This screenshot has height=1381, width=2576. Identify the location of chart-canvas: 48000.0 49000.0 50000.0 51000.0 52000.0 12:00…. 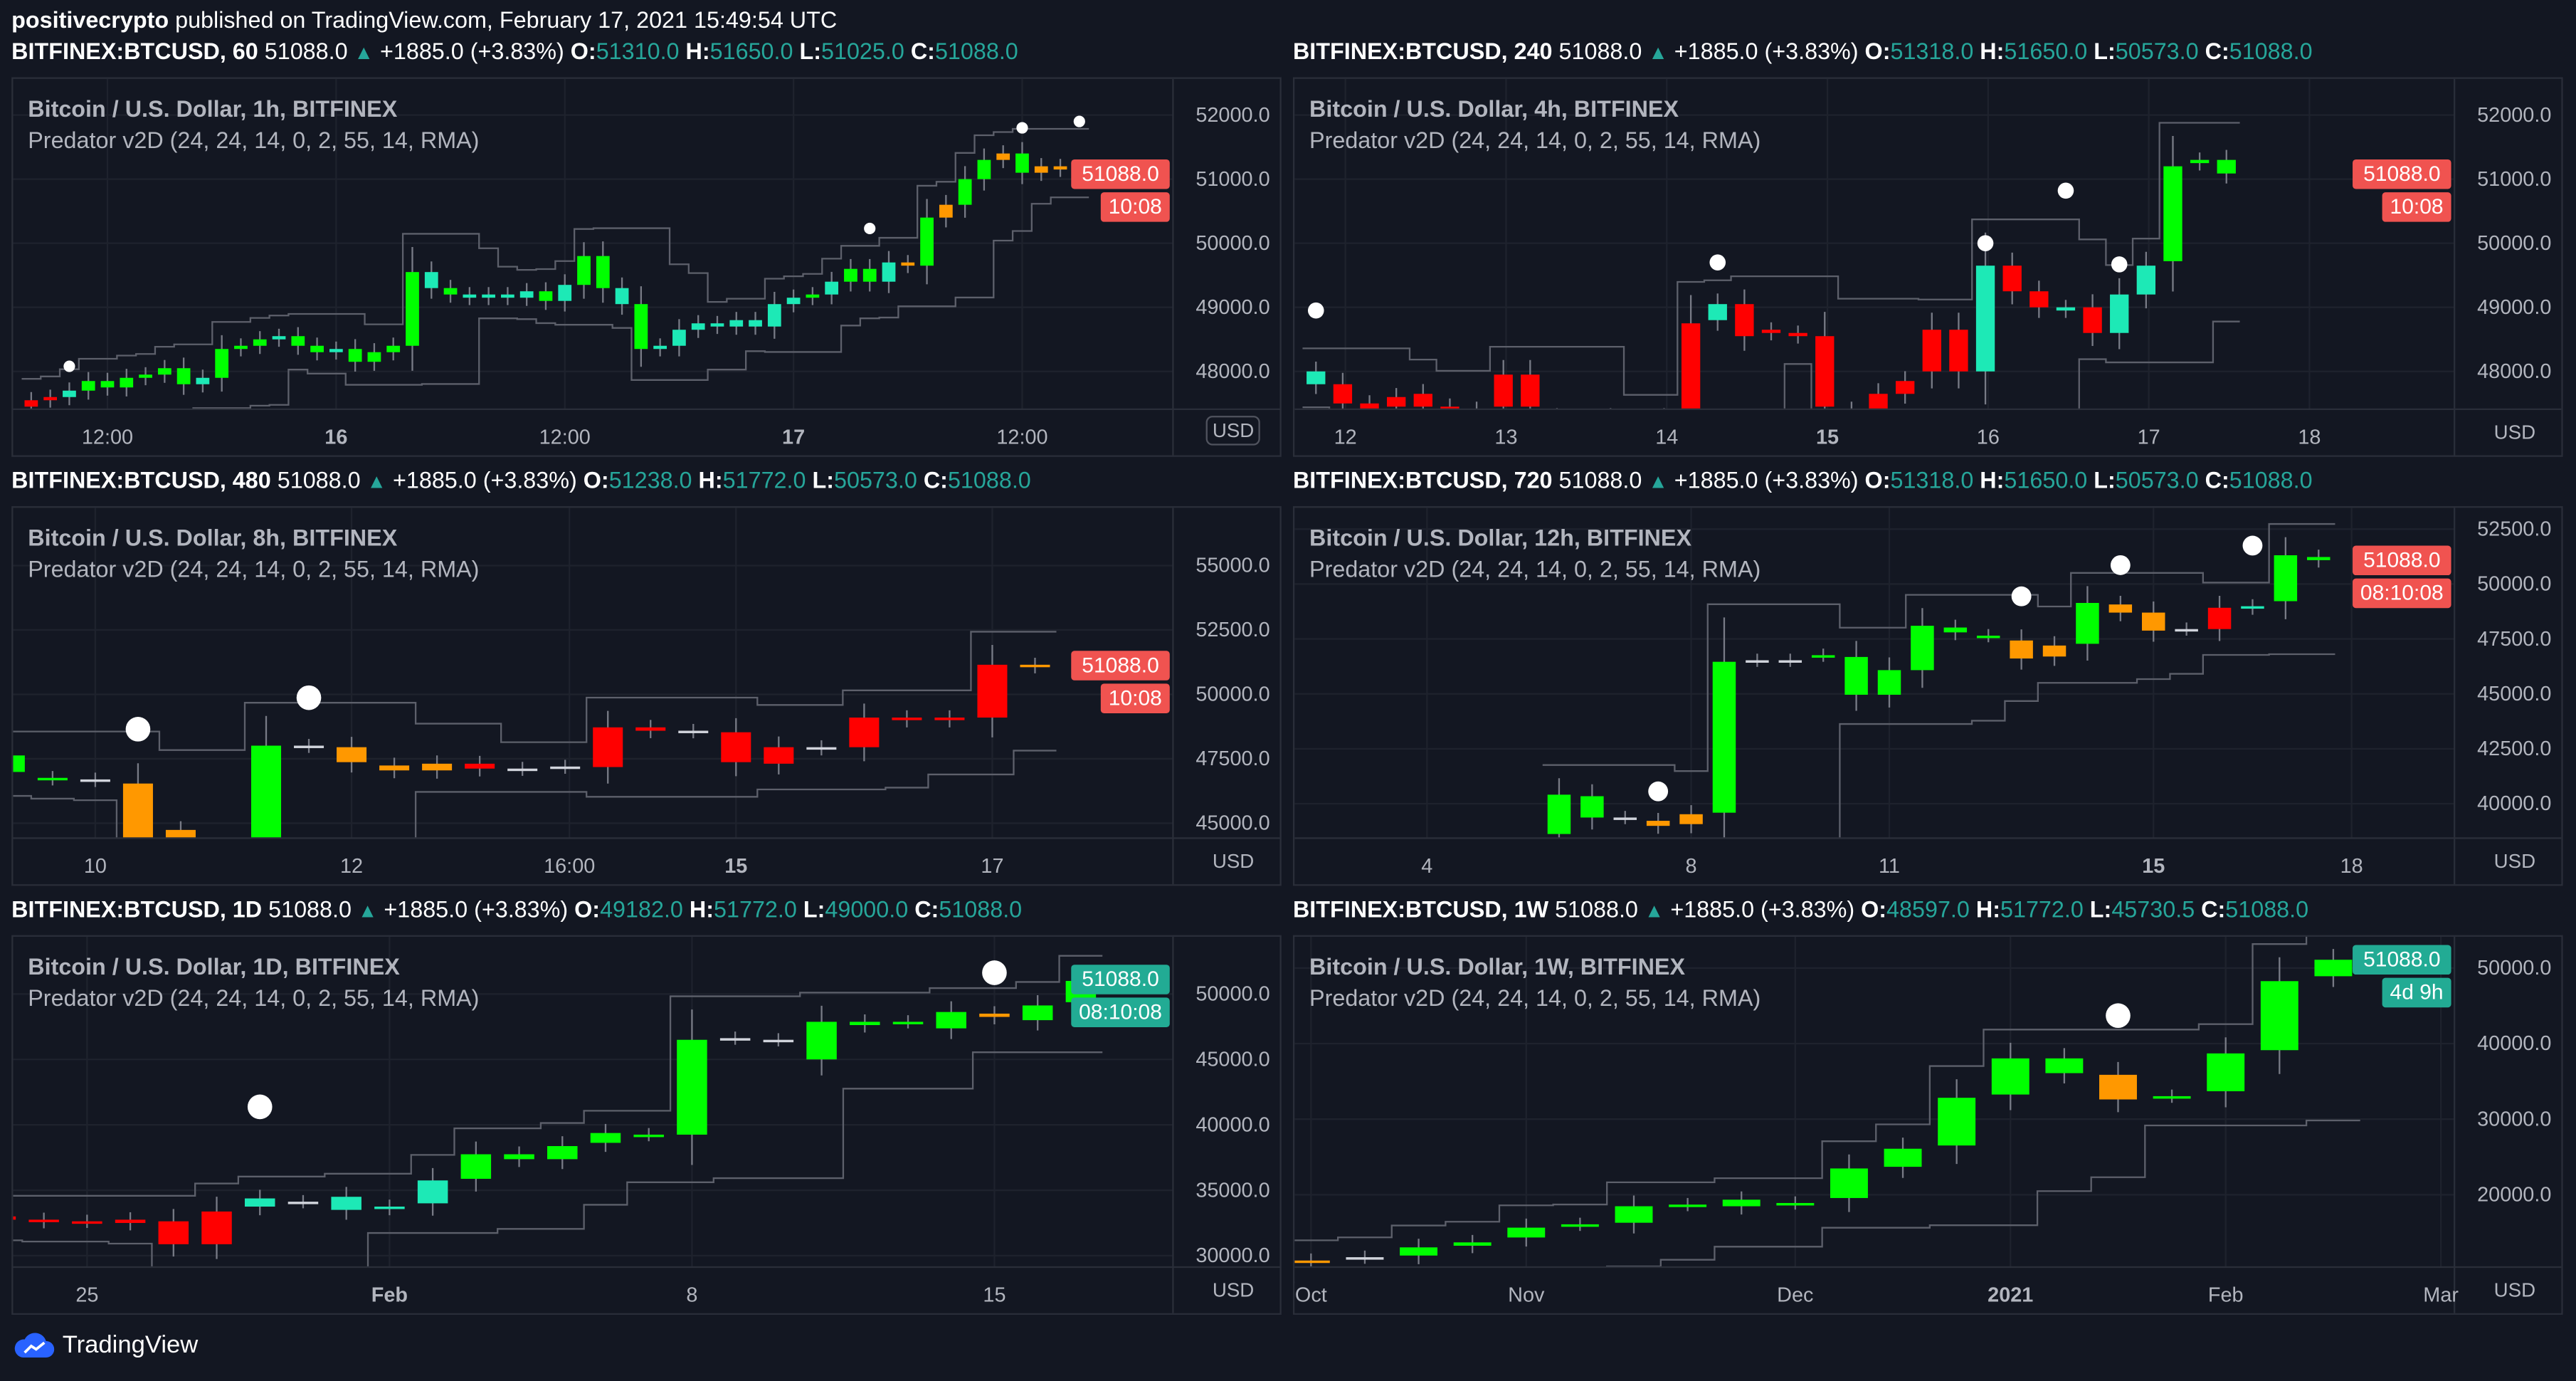
(647, 267).